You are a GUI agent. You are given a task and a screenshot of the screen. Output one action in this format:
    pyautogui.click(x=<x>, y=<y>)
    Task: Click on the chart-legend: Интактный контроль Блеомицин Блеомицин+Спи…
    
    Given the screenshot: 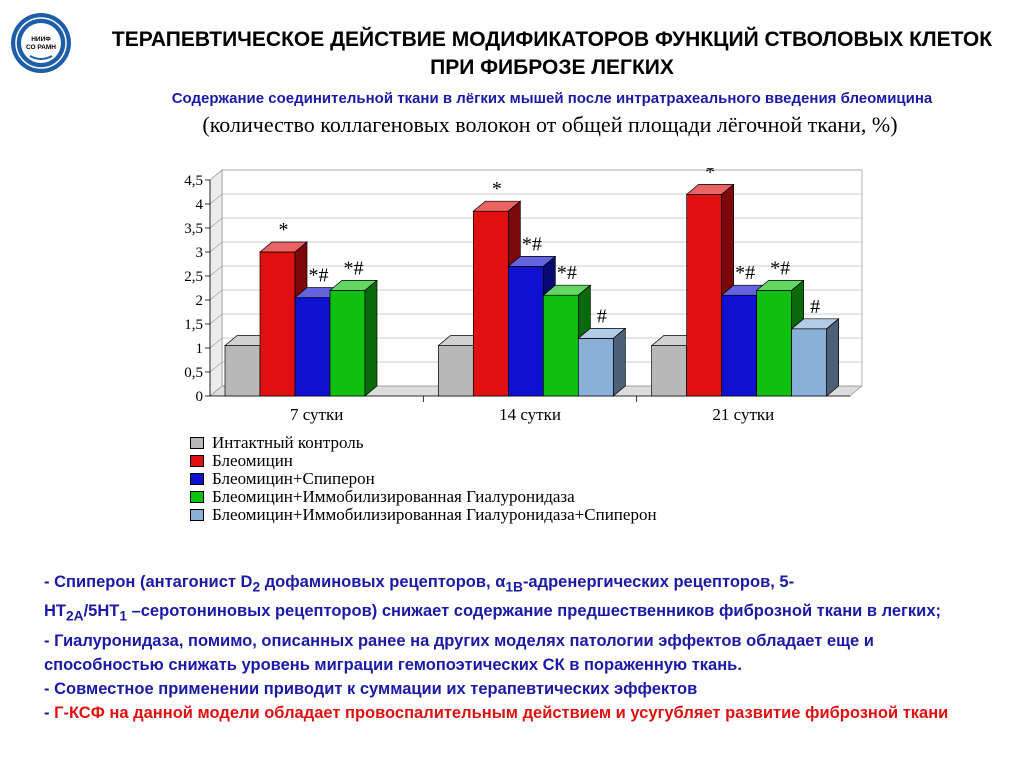 What is the action you would take?
    pyautogui.click(x=423, y=478)
    